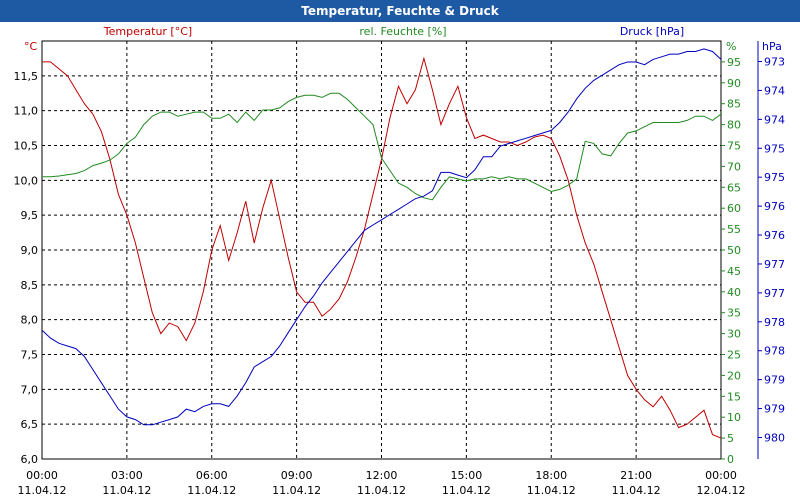  Describe the element at coordinates (734, 104) in the screenshot. I see `humidity-tick-label: 85` at that location.